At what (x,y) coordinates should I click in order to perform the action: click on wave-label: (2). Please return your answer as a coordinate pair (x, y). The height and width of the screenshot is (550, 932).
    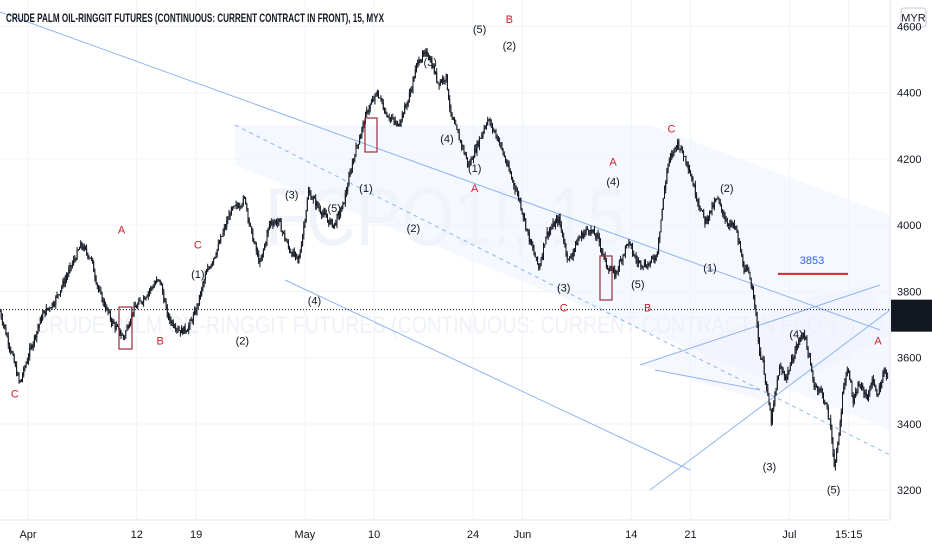
    Looking at the image, I should click on (726, 189).